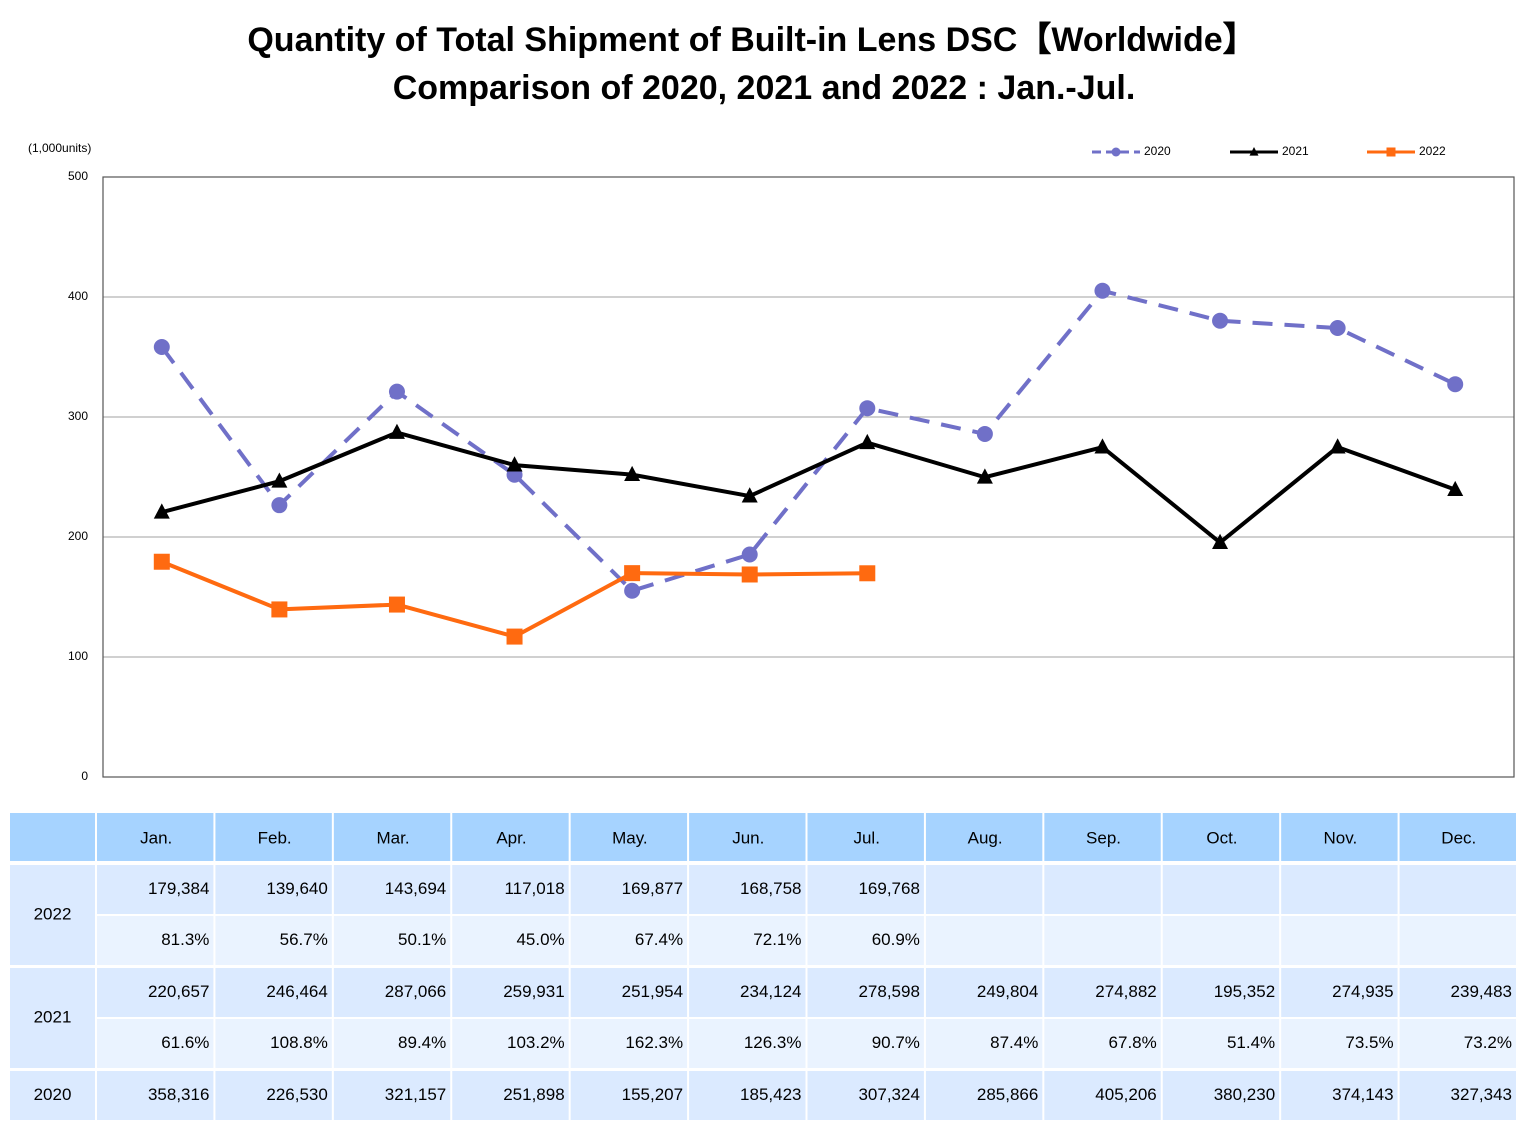 The height and width of the screenshot is (1124, 1528). Describe the element at coordinates (866, 837) in the screenshot. I see `table-header-label: Jul.` at that location.